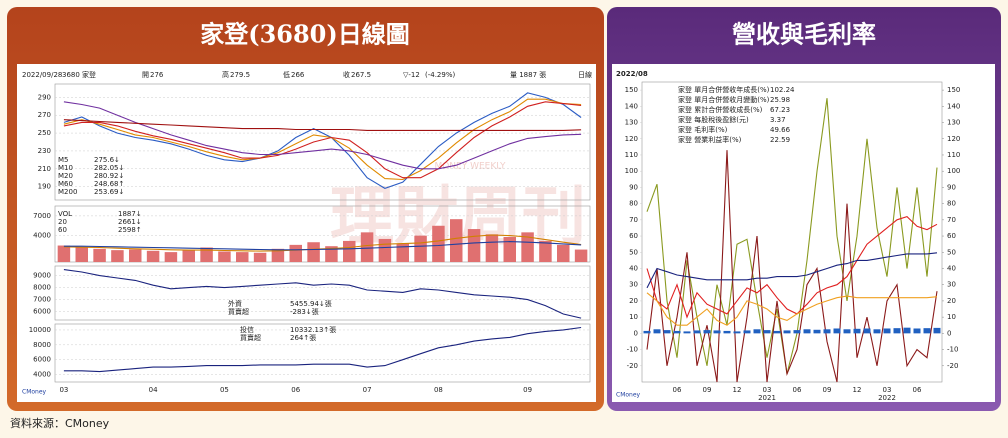  Describe the element at coordinates (633, 187) in the screenshot. I see `y-tick-label: 90` at that location.